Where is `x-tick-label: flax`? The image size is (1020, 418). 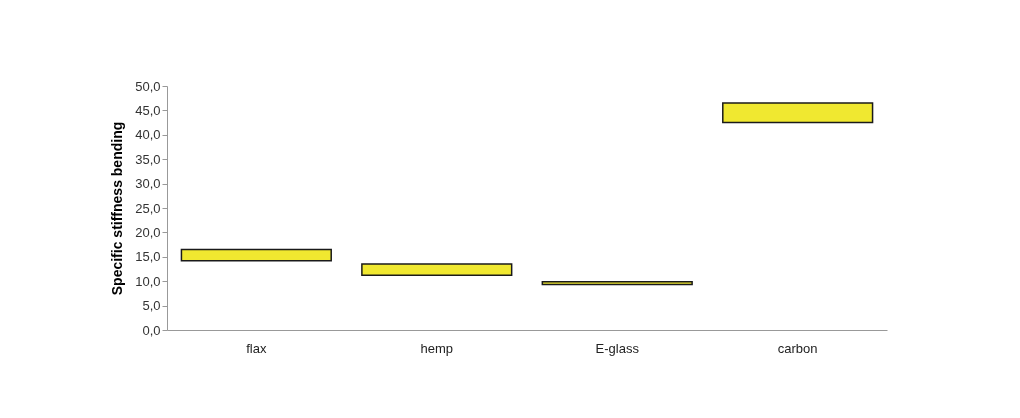 x-tick-label: flax is located at coordinates (256, 348).